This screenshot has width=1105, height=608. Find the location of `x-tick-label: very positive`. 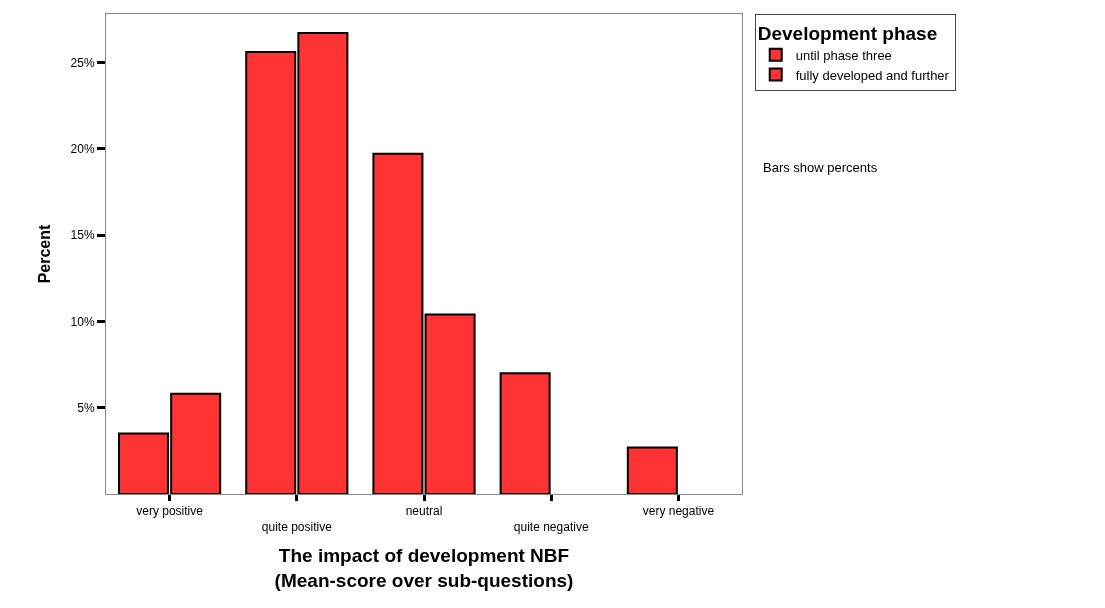

x-tick-label: very positive is located at coordinates (170, 511).